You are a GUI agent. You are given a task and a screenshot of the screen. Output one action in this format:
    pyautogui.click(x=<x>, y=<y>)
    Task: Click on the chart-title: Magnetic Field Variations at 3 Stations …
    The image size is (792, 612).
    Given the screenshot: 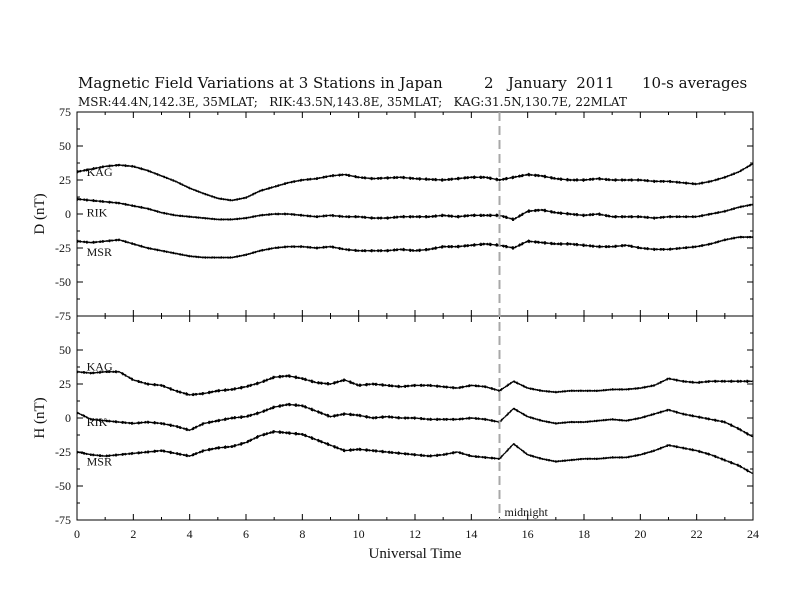 What is the action you would take?
    pyautogui.click(x=260, y=83)
    